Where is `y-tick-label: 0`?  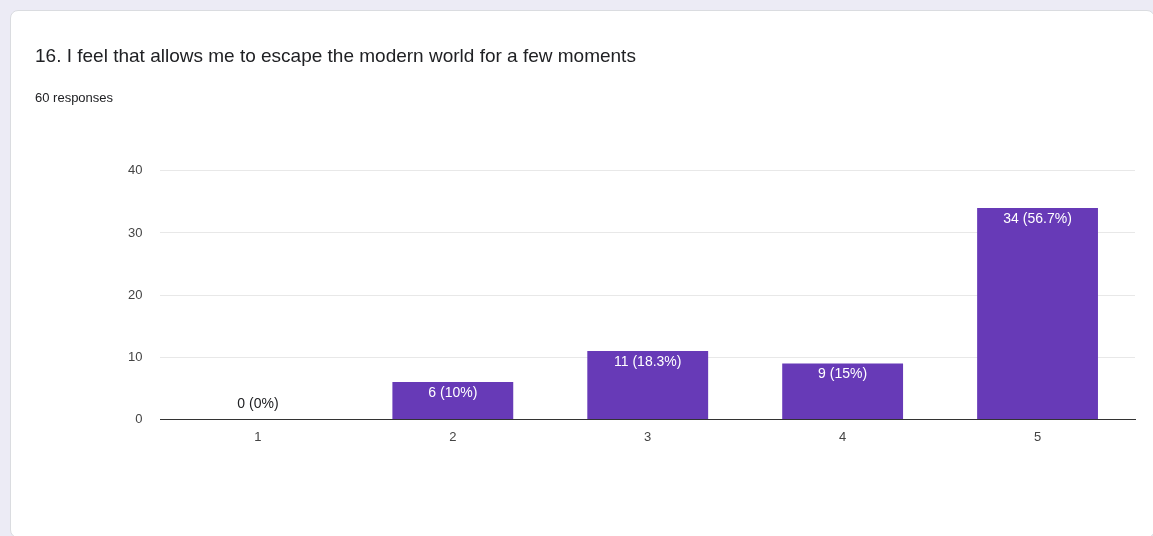 y-tick-label: 0 is located at coordinates (139, 418).